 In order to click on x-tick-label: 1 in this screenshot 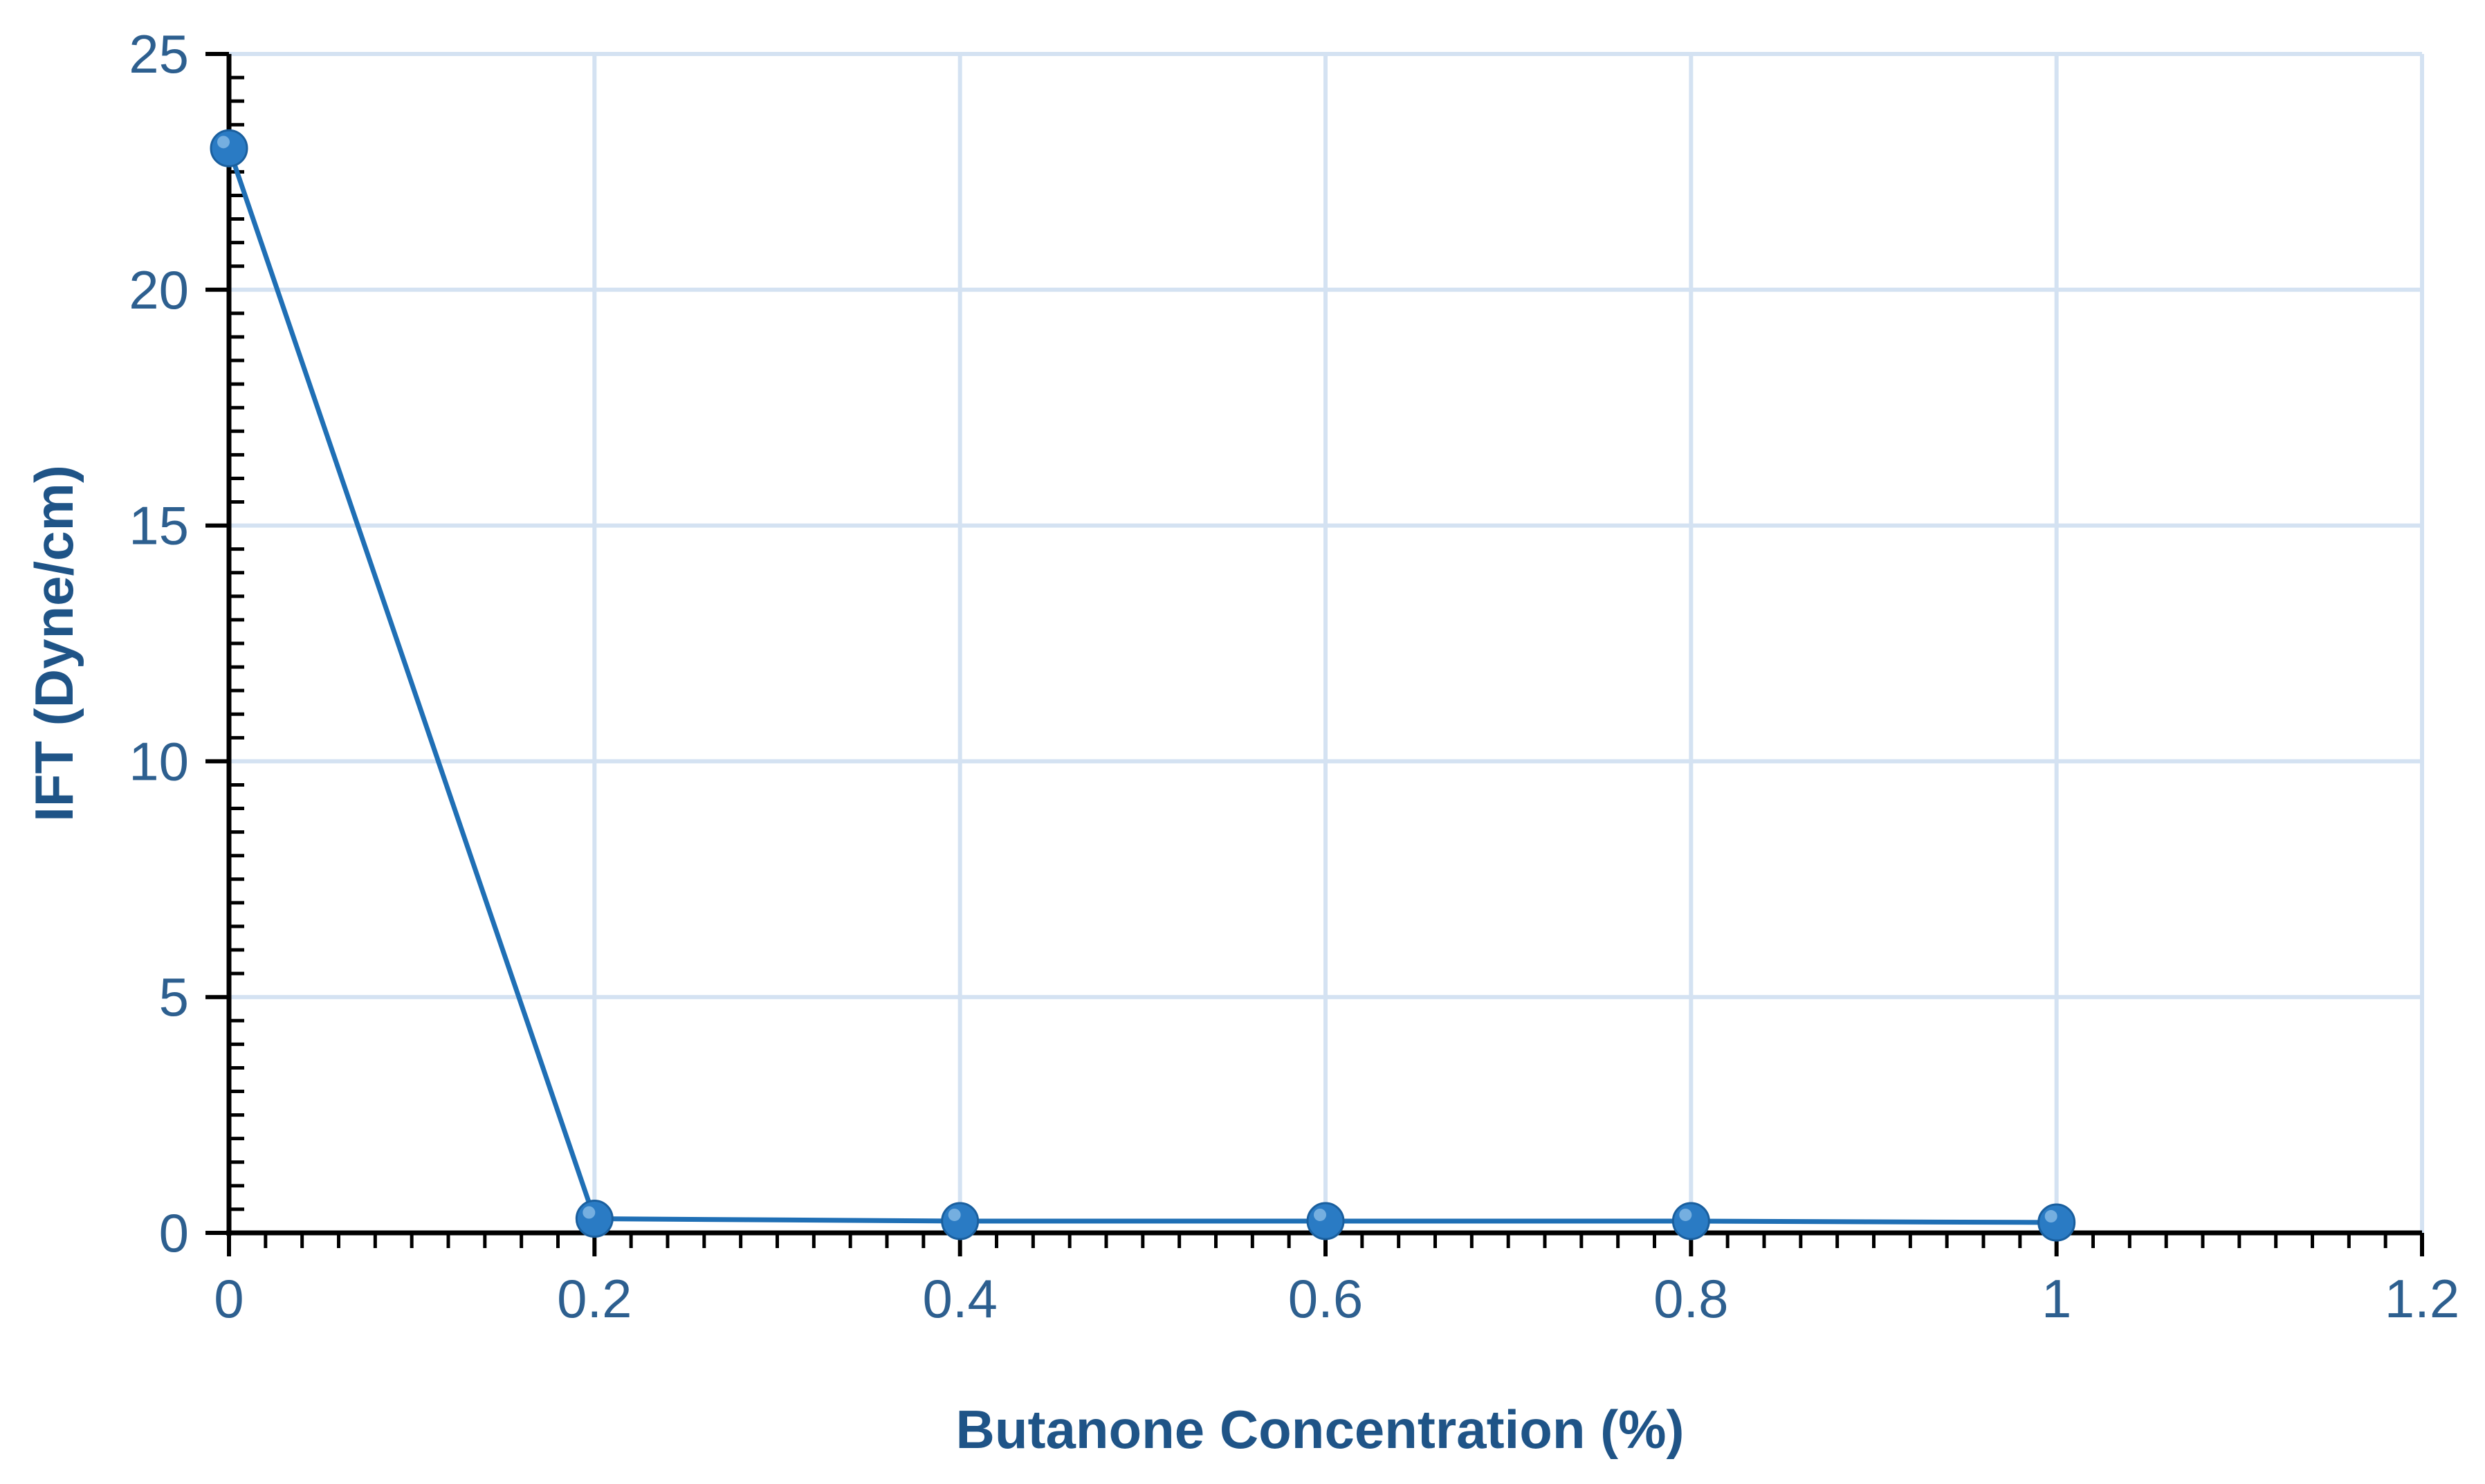, I will do `click(2056, 1298)`.